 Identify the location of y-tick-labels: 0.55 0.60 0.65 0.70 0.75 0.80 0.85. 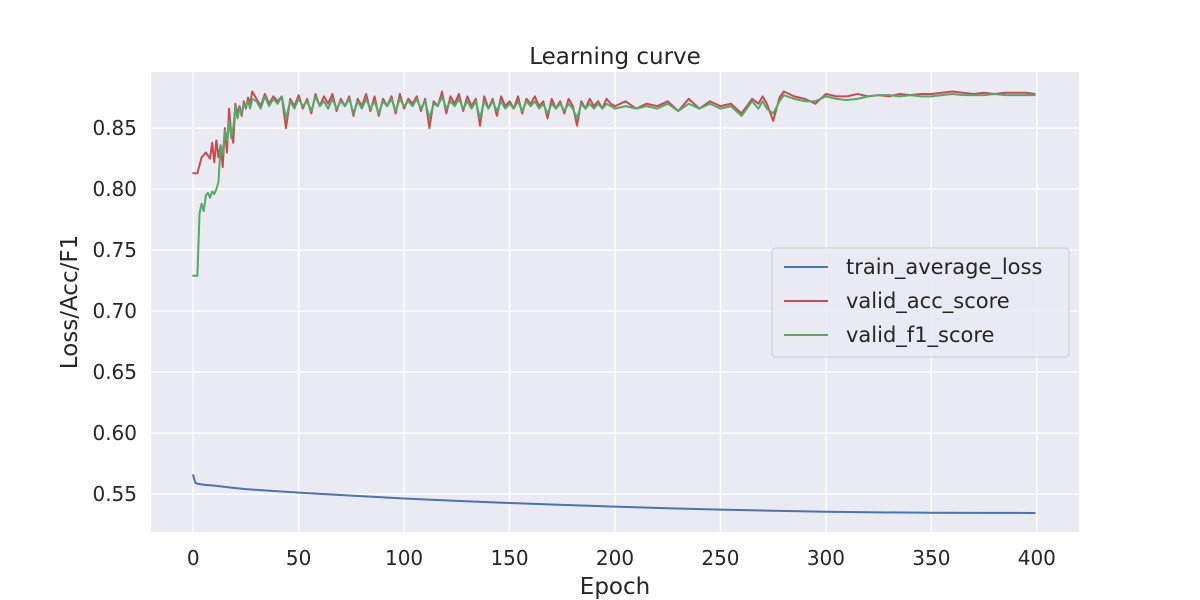
(114, 311).